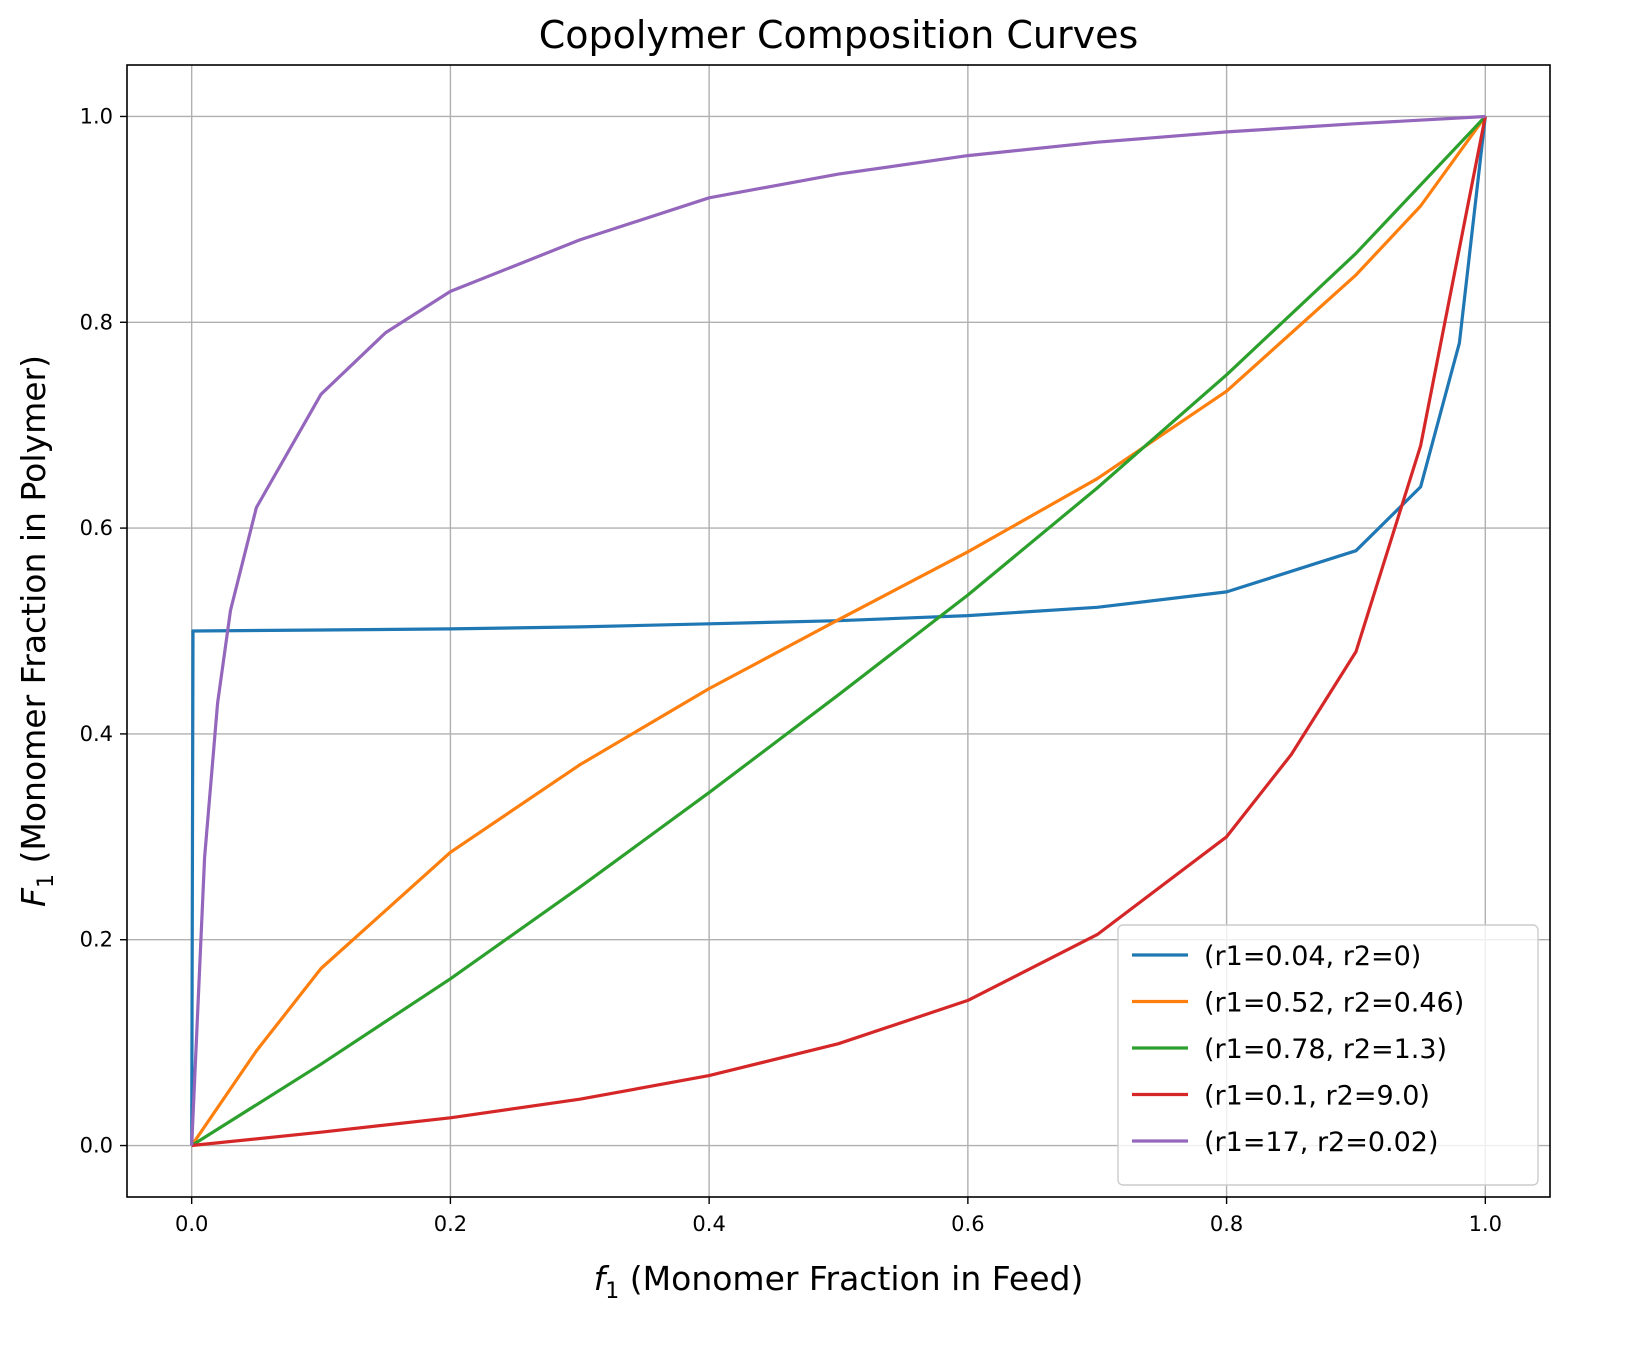 The image size is (1639, 1364). I want to click on legend-label-1: (r1=0.04, r2=0), so click(1312, 956).